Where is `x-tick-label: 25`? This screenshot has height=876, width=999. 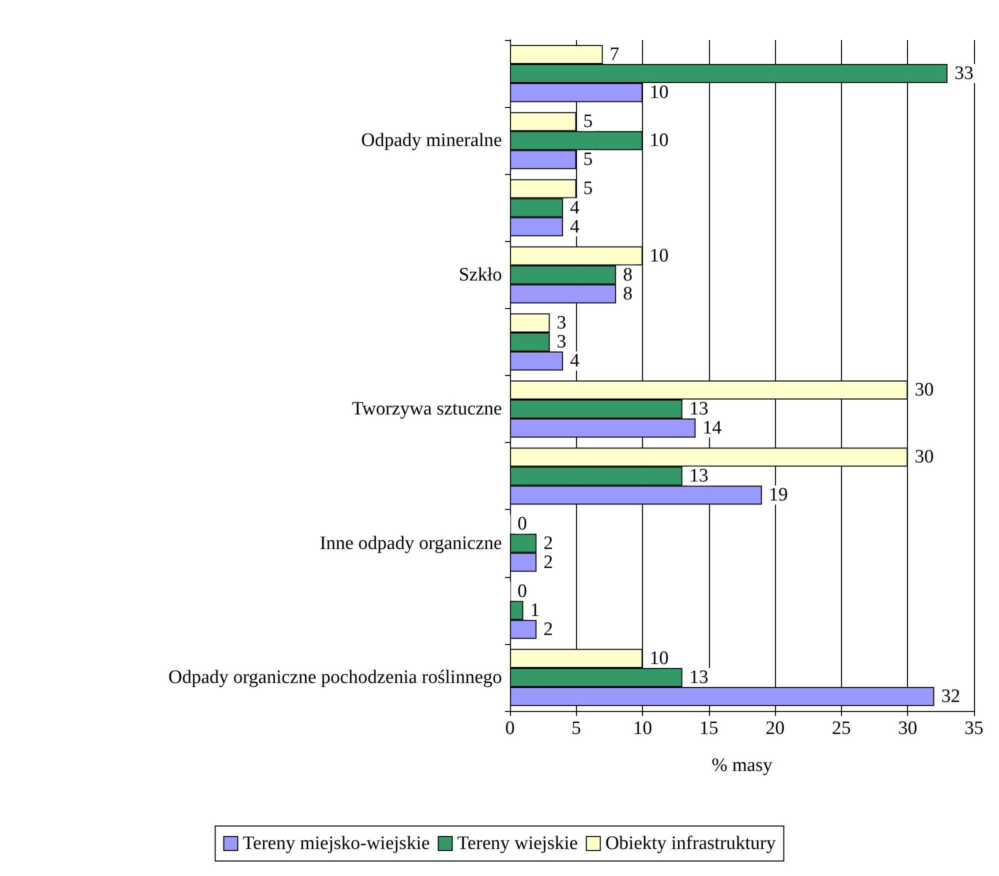 x-tick-label: 25 is located at coordinates (841, 728).